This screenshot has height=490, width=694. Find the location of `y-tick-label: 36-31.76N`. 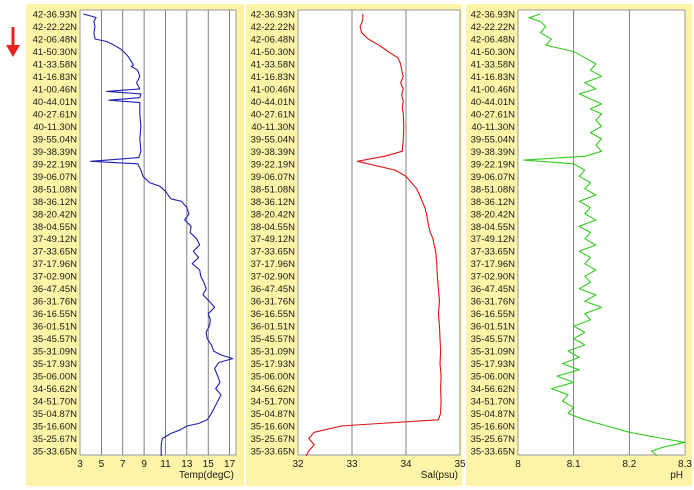

y-tick-label: 36-31.76N is located at coordinates (273, 302).